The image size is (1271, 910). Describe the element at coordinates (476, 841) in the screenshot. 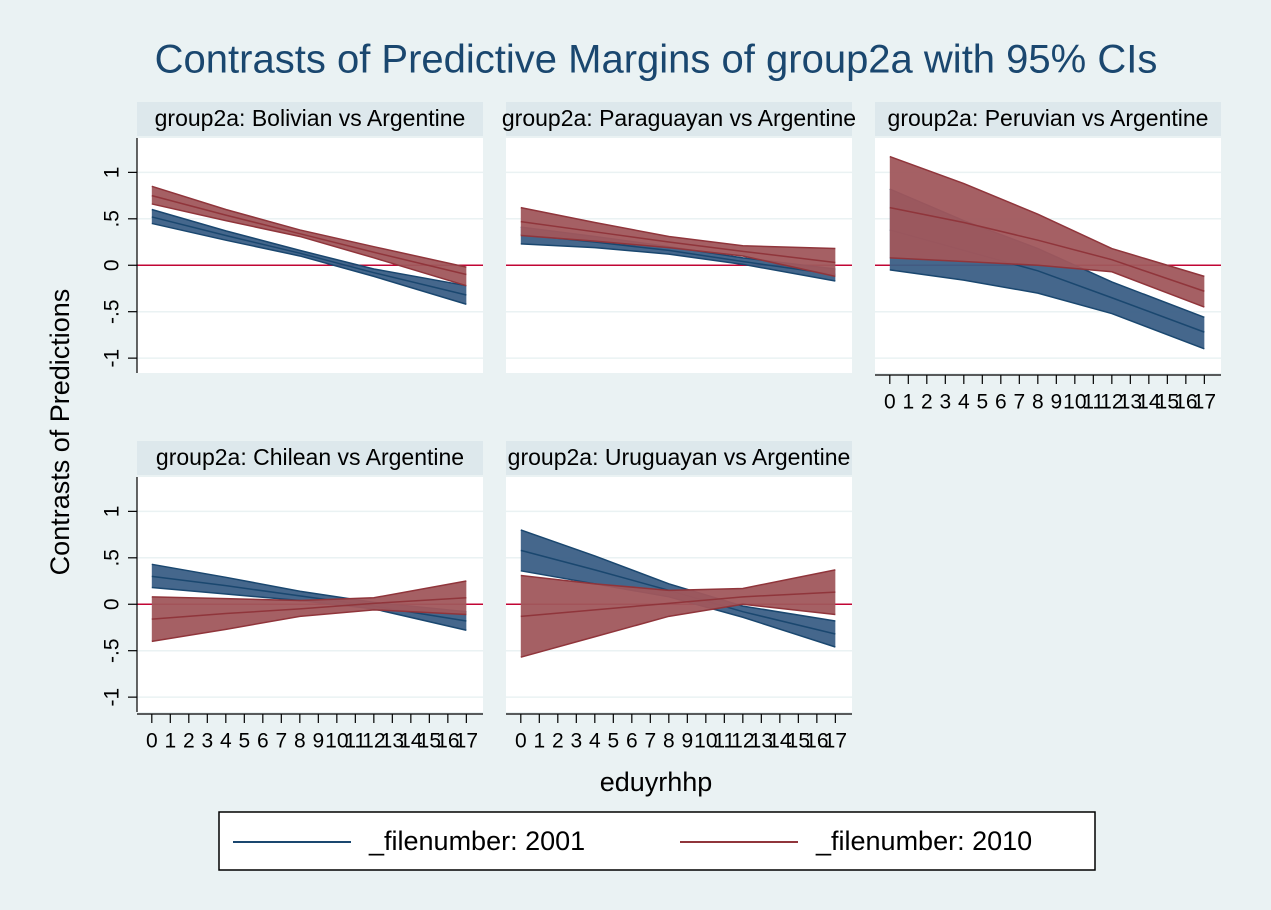

I see `legend-label: _filenumber: 2001` at that location.